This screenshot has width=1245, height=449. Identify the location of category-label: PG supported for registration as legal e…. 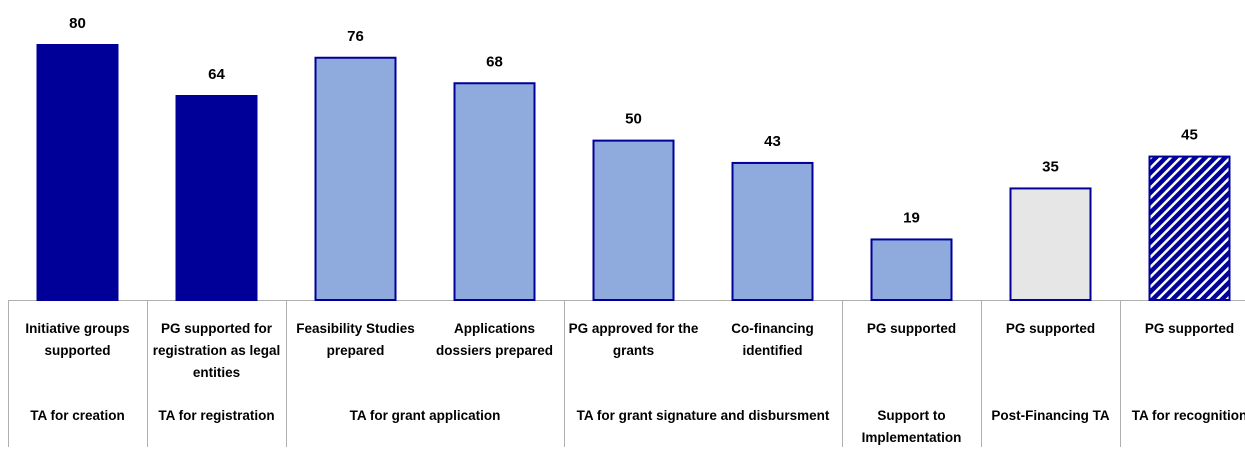
(216, 350).